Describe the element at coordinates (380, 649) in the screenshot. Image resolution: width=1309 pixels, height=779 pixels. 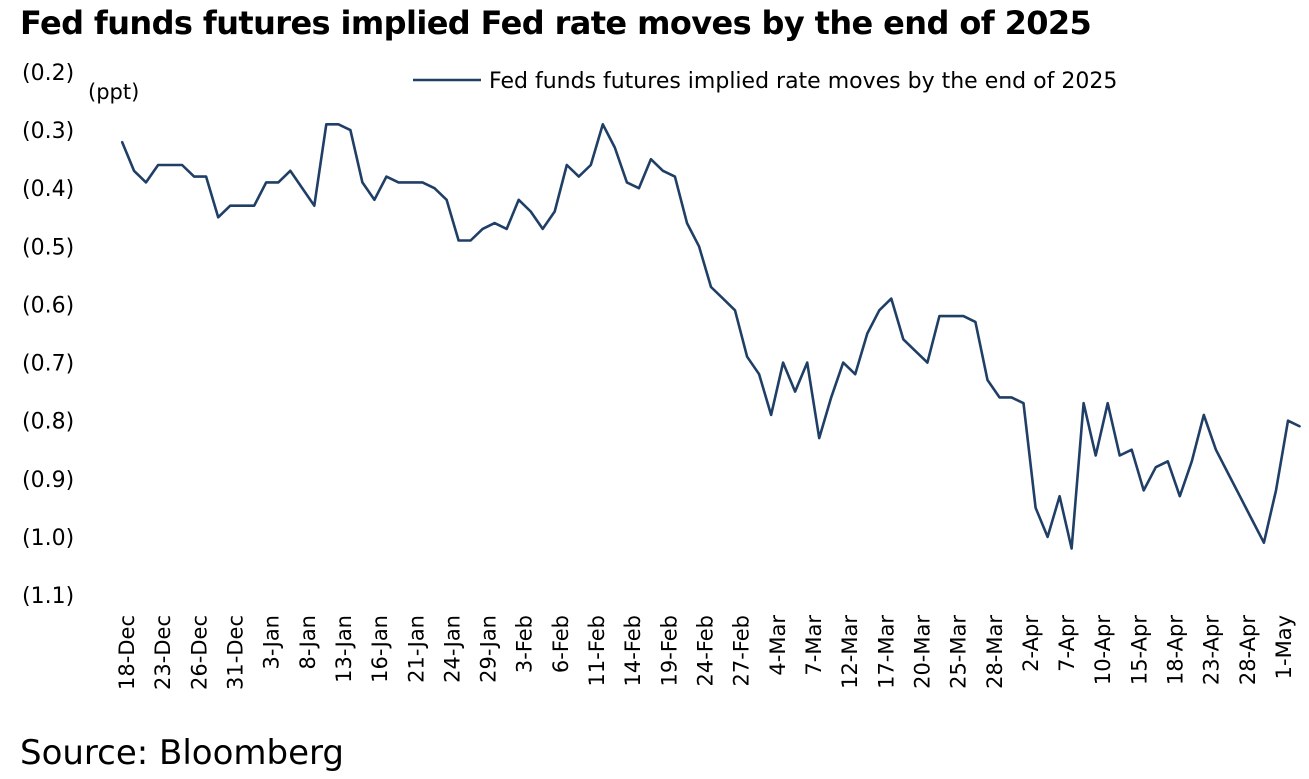
I see `x-tick-label: 16-Jan` at that location.